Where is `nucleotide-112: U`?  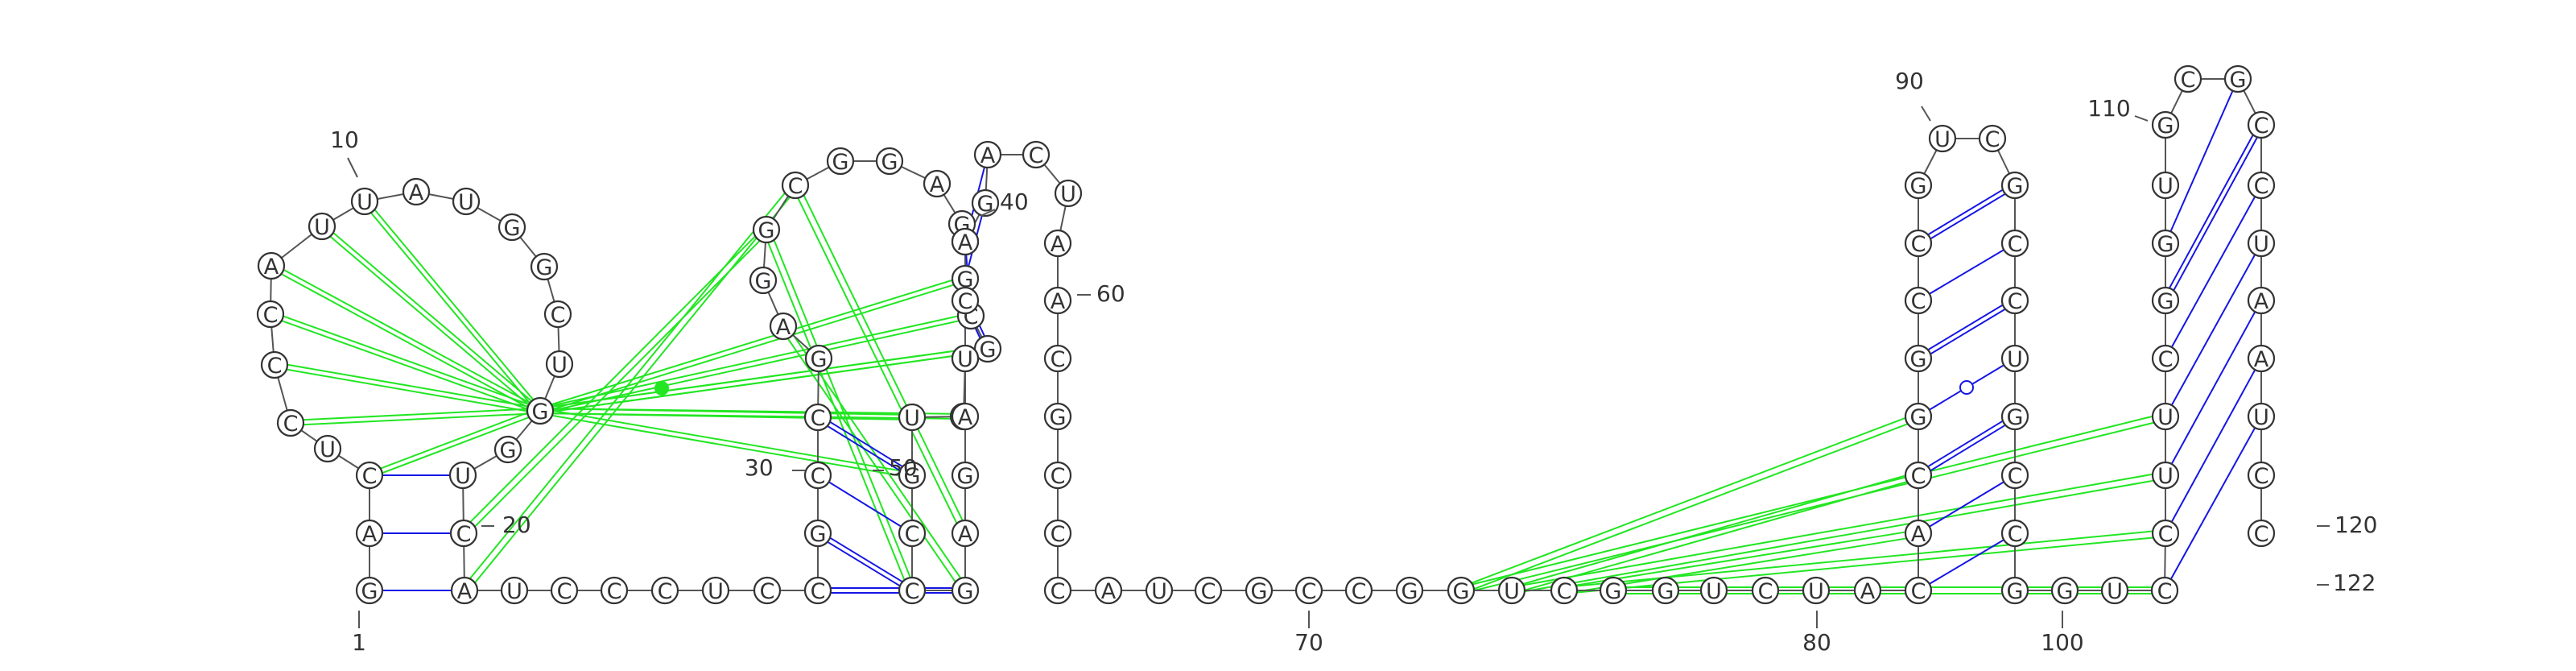 nucleotide-112: U is located at coordinates (2165, 185).